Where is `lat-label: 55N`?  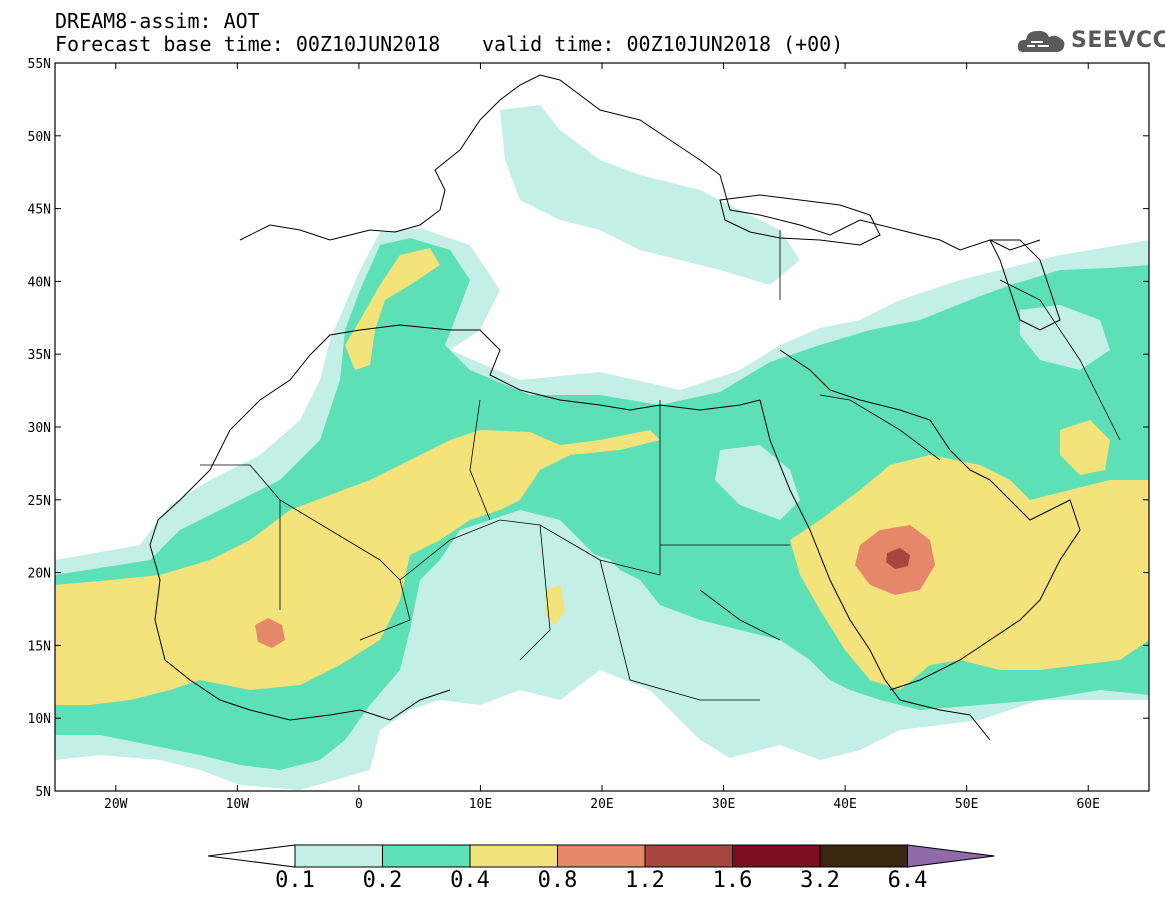 lat-label: 55N is located at coordinates (39, 64).